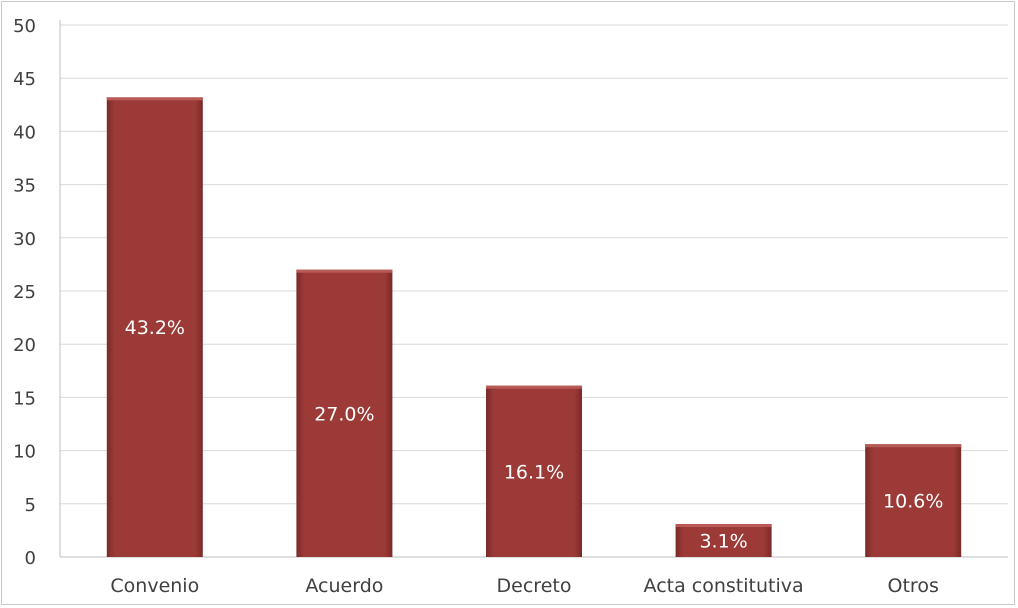 This screenshot has height=608, width=1018. Describe the element at coordinates (534, 586) in the screenshot. I see `x-category-label: Decreto` at that location.